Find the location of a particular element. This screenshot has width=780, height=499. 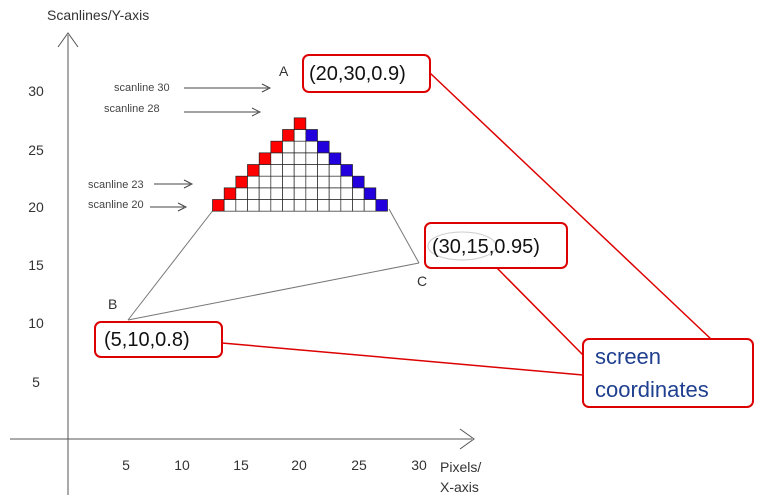

y-axis-arrow is located at coordinates (68, 40).